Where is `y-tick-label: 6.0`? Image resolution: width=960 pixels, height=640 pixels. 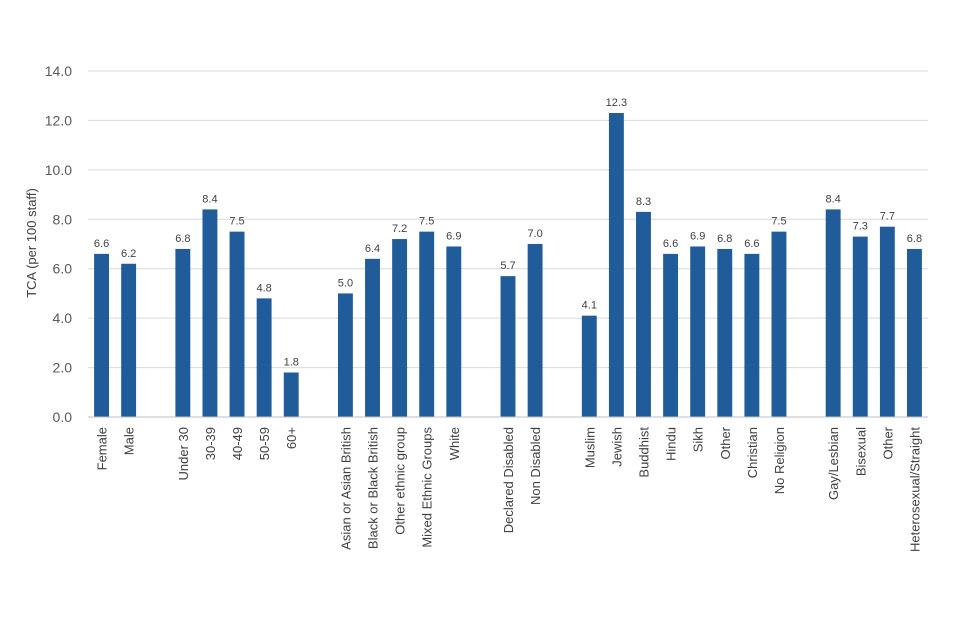 y-tick-label: 6.0 is located at coordinates (63, 269).